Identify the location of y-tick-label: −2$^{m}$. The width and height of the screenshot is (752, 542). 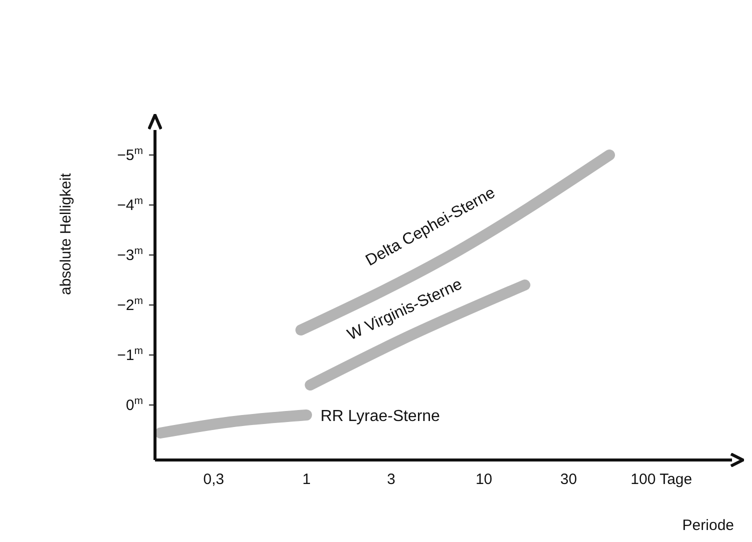
(130, 304).